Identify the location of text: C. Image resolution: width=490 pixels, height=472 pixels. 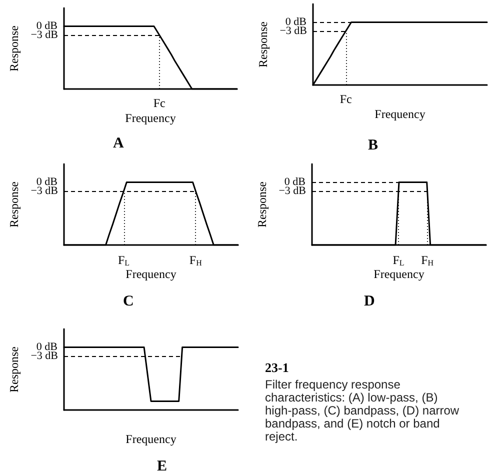
(128, 302).